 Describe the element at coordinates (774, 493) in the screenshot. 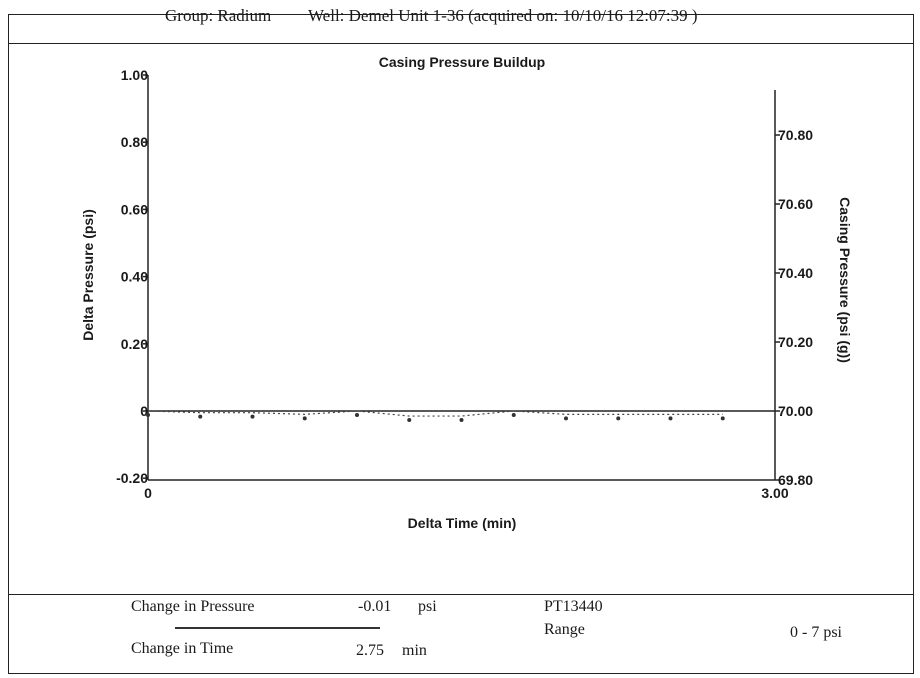

I see `x-tick-label: 3.00` at that location.